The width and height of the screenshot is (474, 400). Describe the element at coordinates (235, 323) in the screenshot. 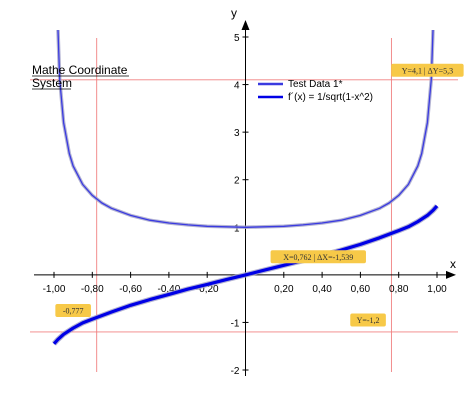

I see `y-tick-label: -1` at that location.